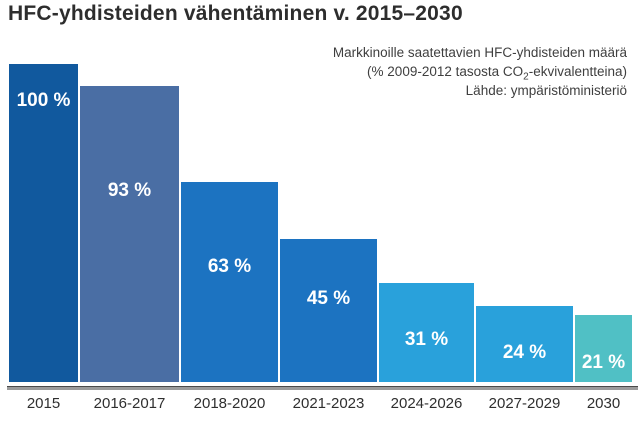 This screenshot has height=421, width=638. What do you see at coordinates (328, 310) in the screenshot?
I see `chart-bar-2021-2023: 45 %` at bounding box center [328, 310].